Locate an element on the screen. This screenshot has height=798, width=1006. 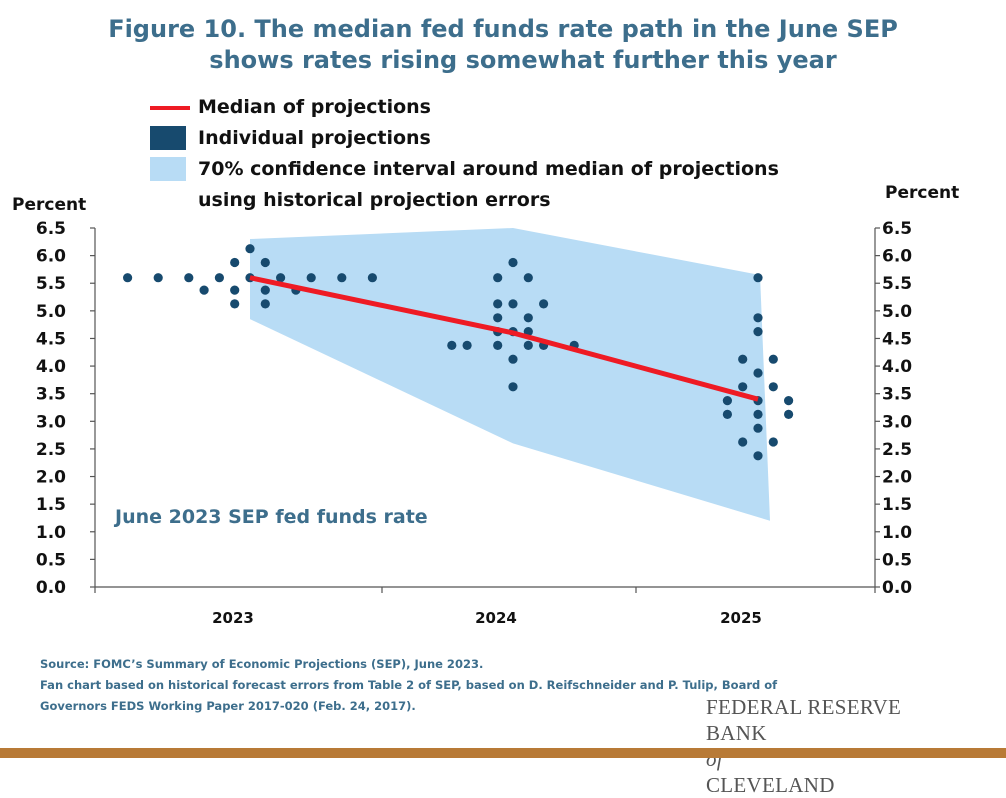
y-tick-label-right: 4.5 is located at coordinates (897, 339).